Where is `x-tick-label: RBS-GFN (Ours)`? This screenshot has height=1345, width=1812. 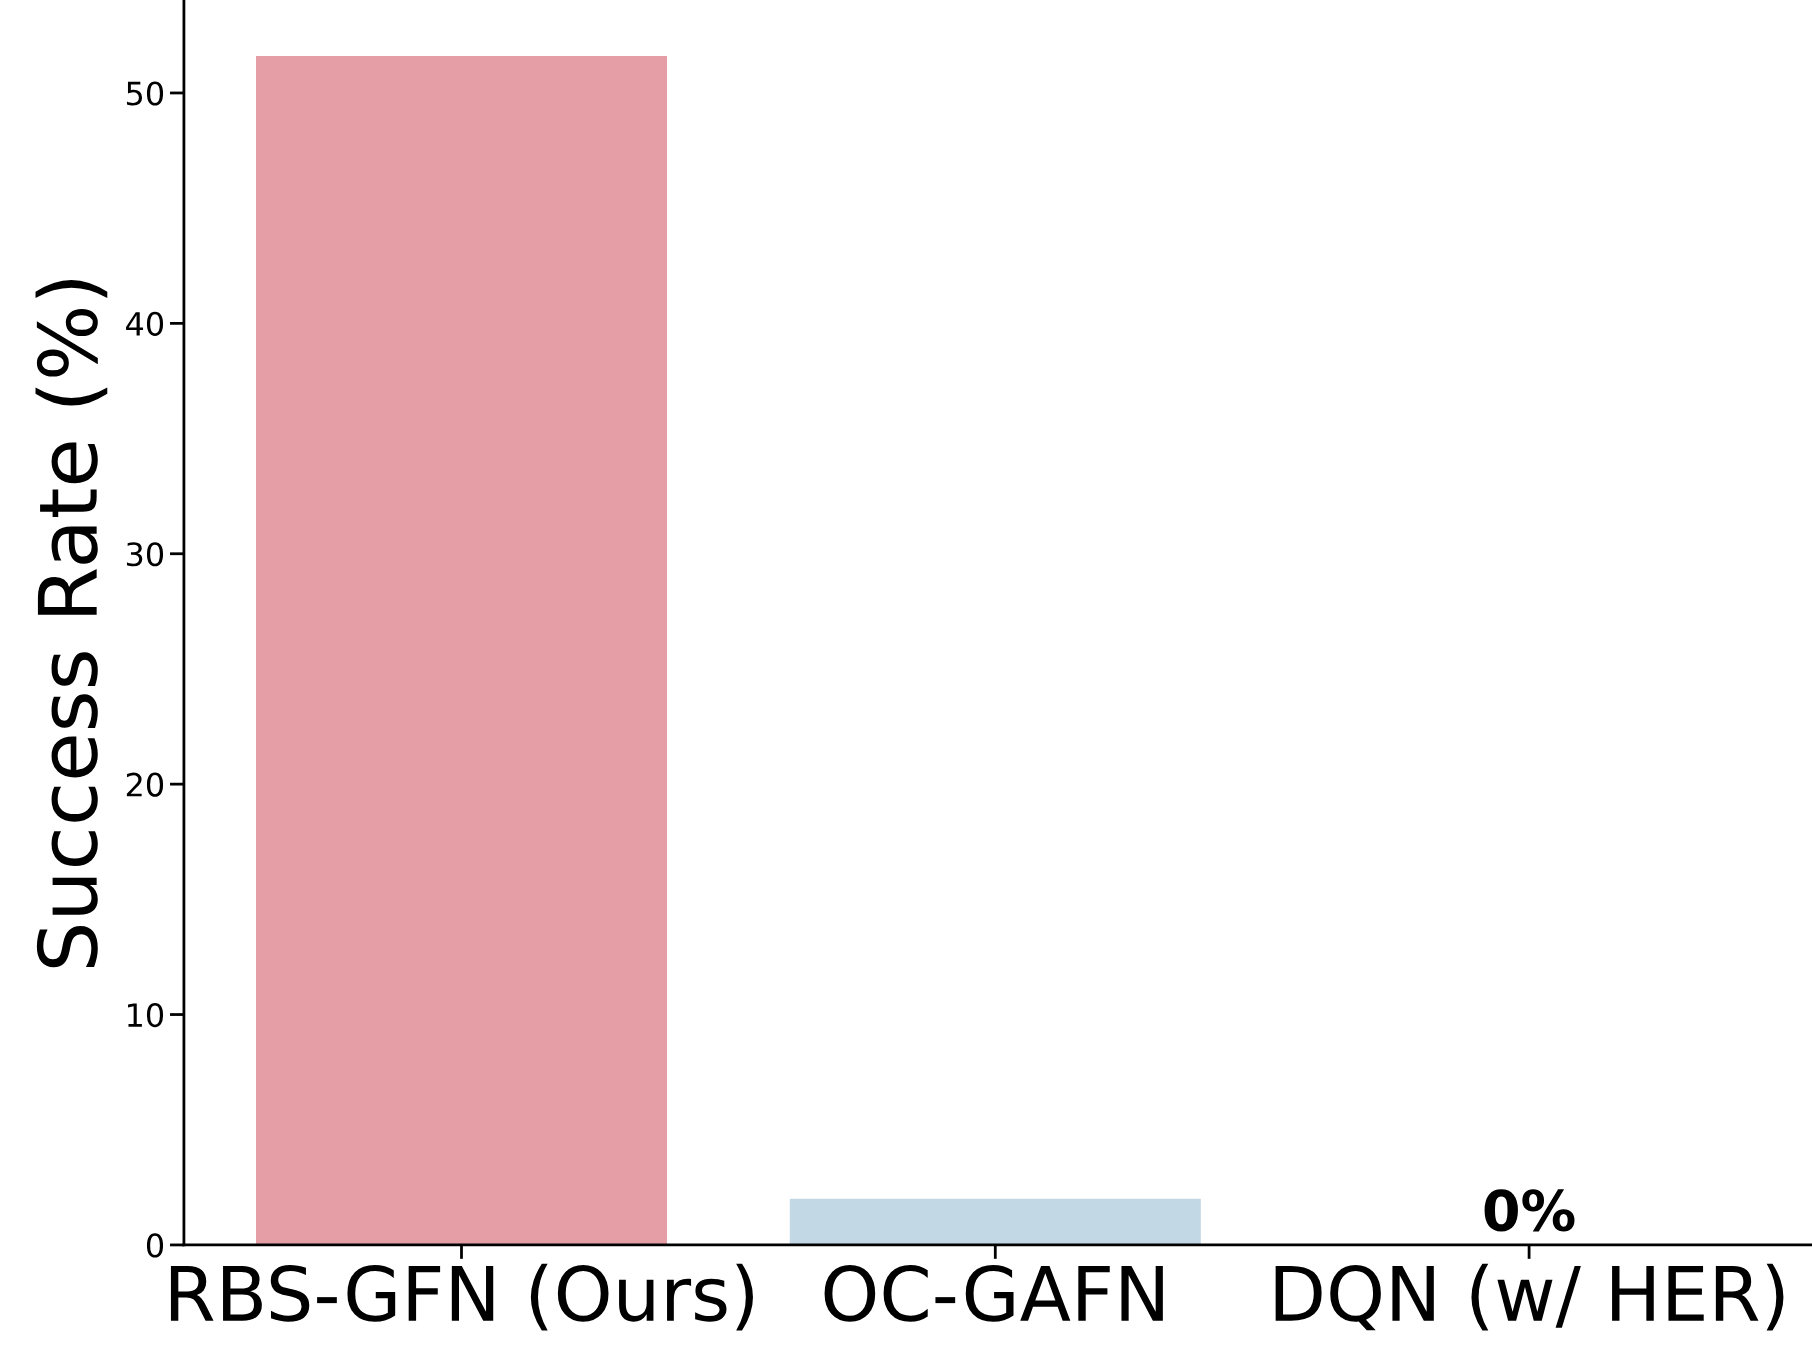
x-tick-label: RBS-GFN (Ours) is located at coordinates (461, 1297).